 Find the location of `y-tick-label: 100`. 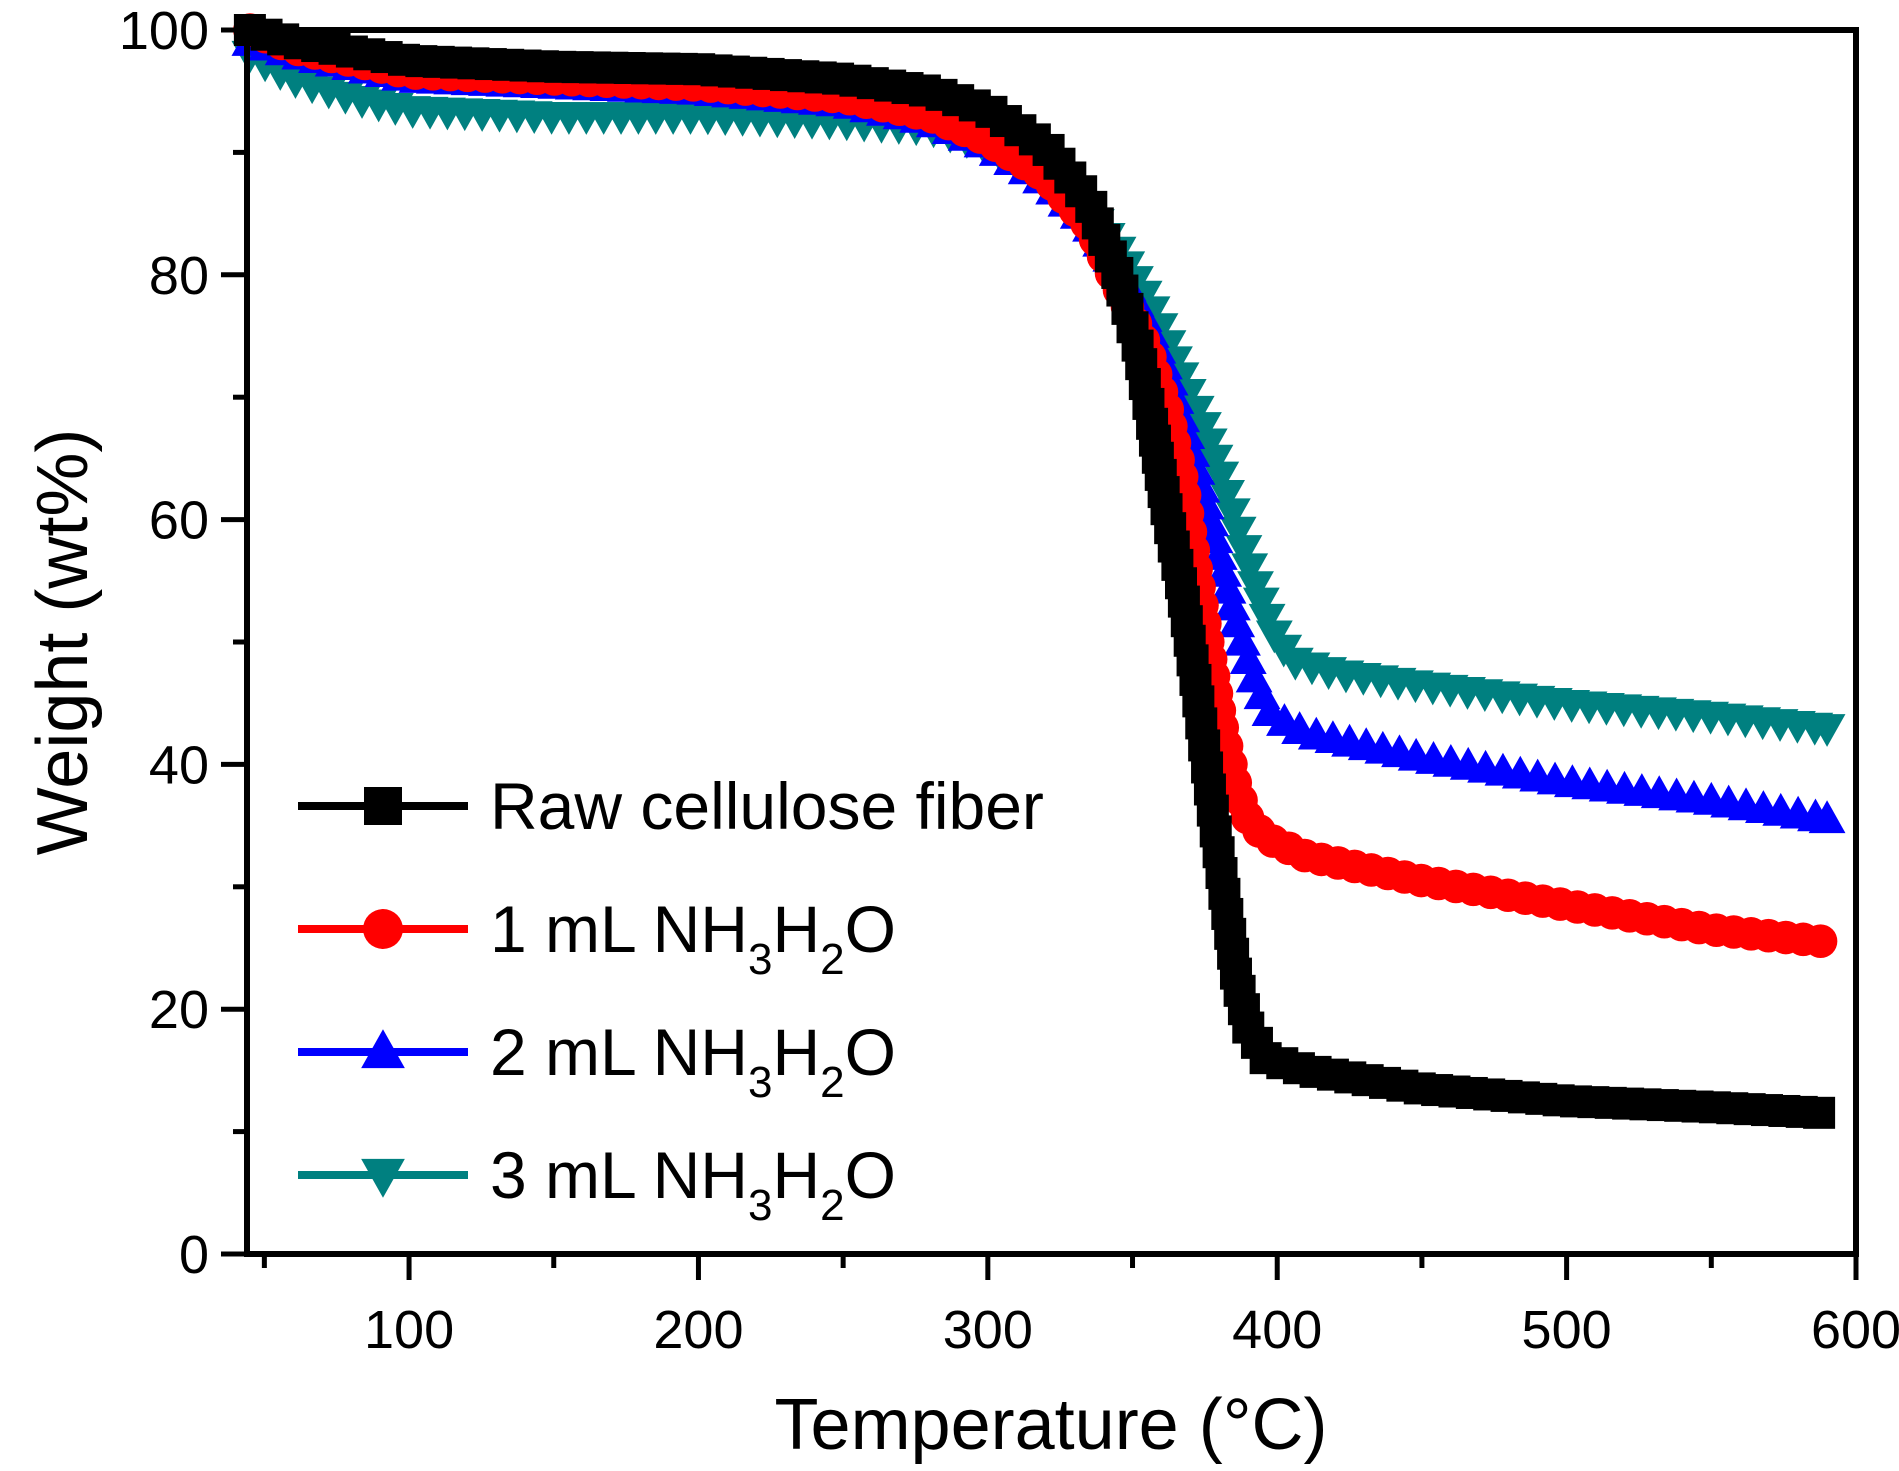

y-tick-label: 100 is located at coordinates (164, 31).